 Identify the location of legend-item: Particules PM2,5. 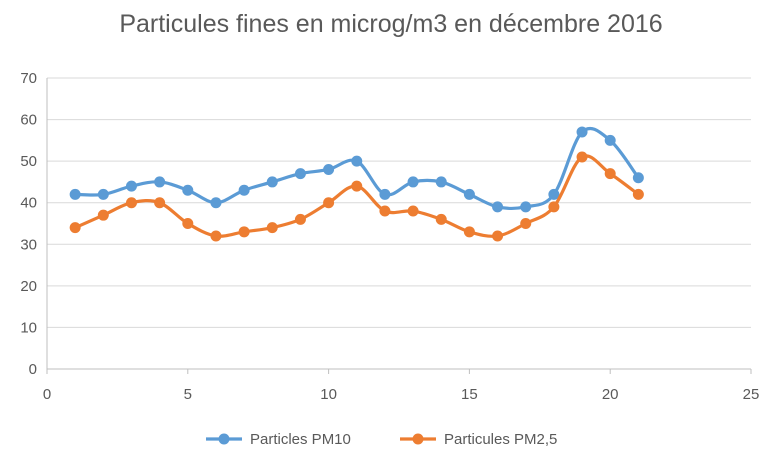
(478, 439).